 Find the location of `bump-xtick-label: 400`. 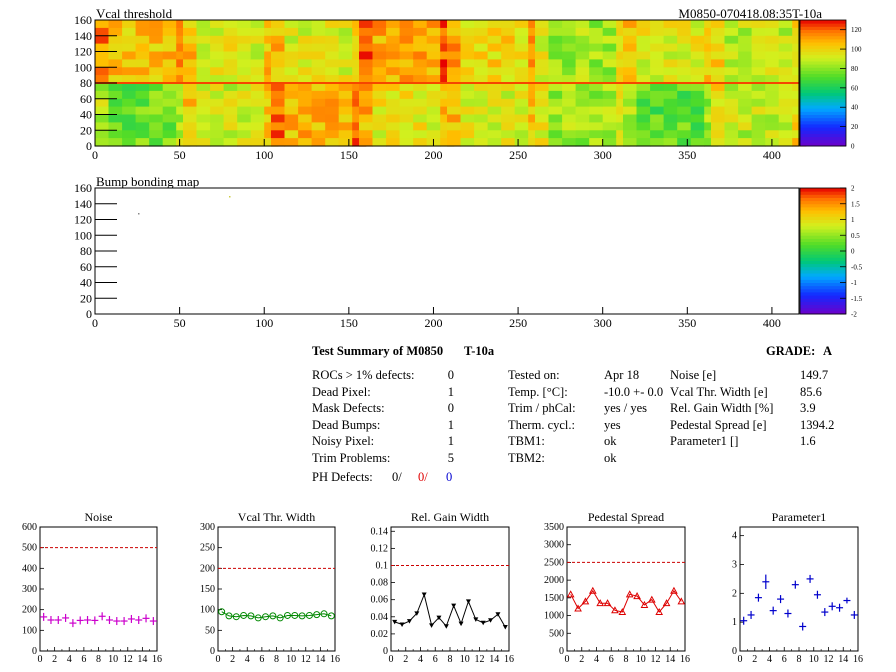

bump-xtick-label: 400 is located at coordinates (772, 323).